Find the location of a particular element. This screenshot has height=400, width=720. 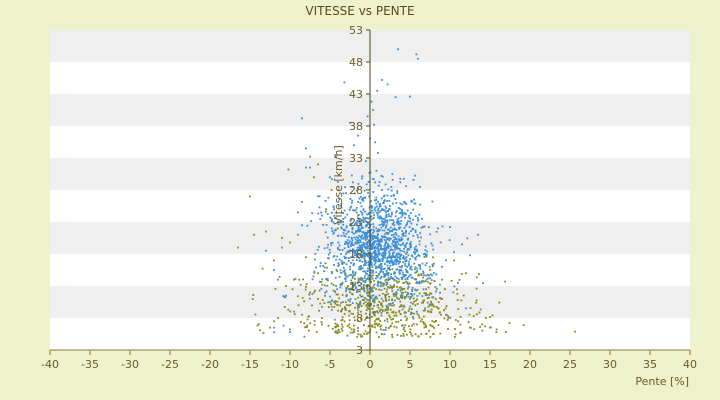

x-tick-label: -35 is located at coordinates (90, 364).